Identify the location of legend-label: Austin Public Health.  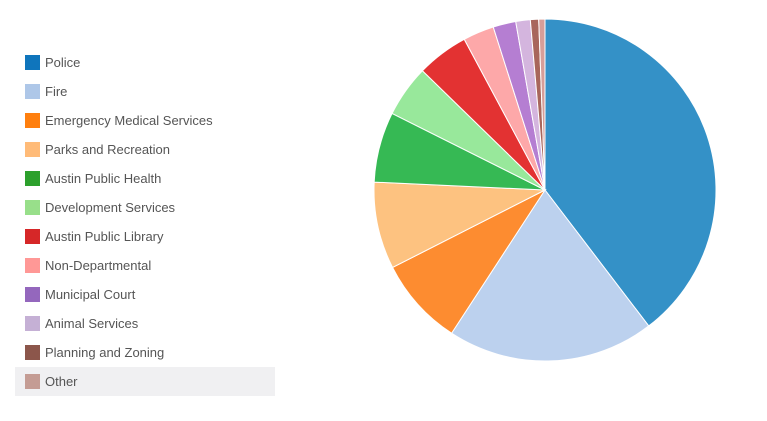
(103, 178).